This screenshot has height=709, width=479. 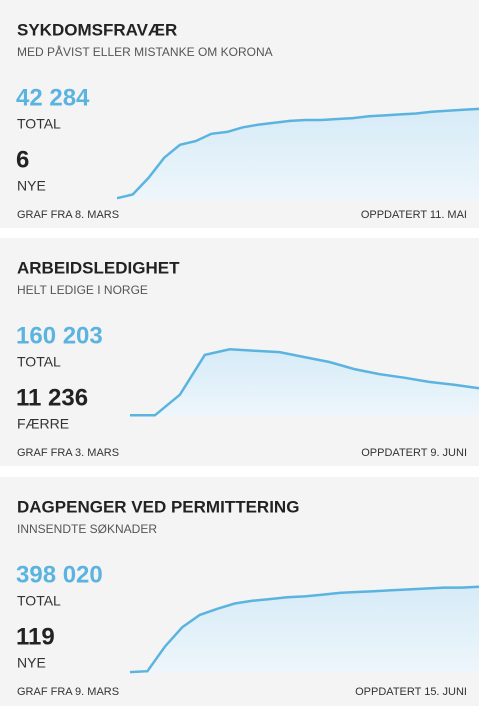 What do you see at coordinates (411, 692) in the screenshot?
I see `updated: OPPDATERT 15. JUNI` at bounding box center [411, 692].